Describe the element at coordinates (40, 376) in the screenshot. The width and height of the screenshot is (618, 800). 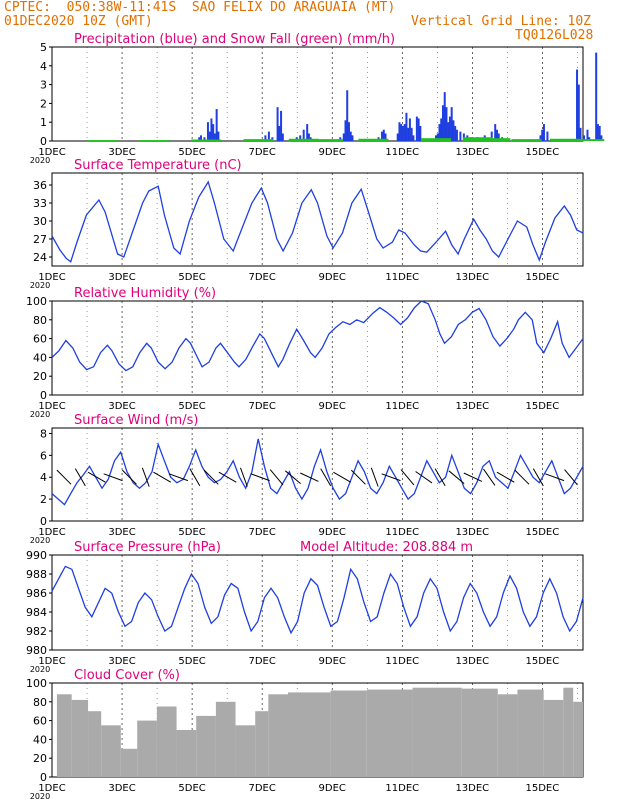
I see `panel-3-y-tick-label: 20` at that location.